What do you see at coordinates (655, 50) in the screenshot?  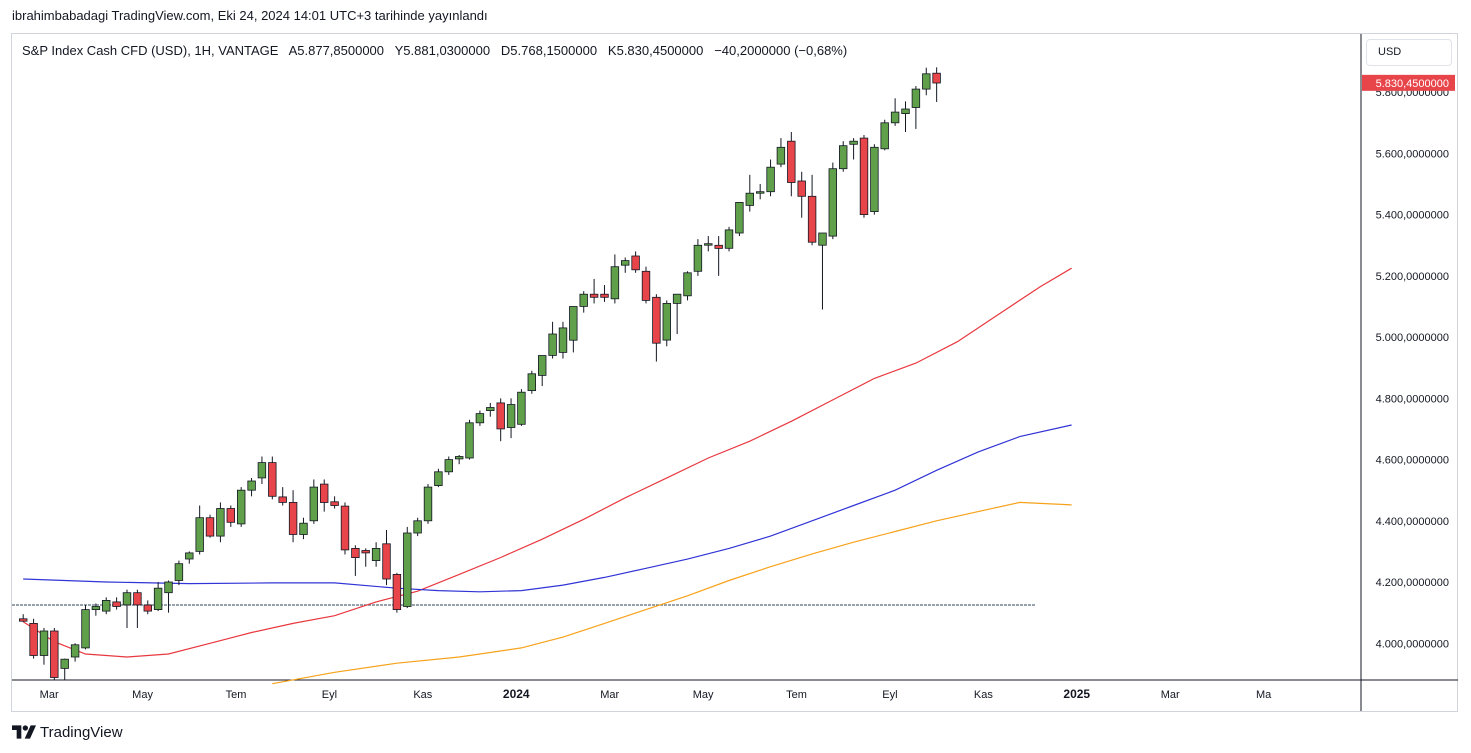 I see `legend-close: K5.830,4500000` at bounding box center [655, 50].